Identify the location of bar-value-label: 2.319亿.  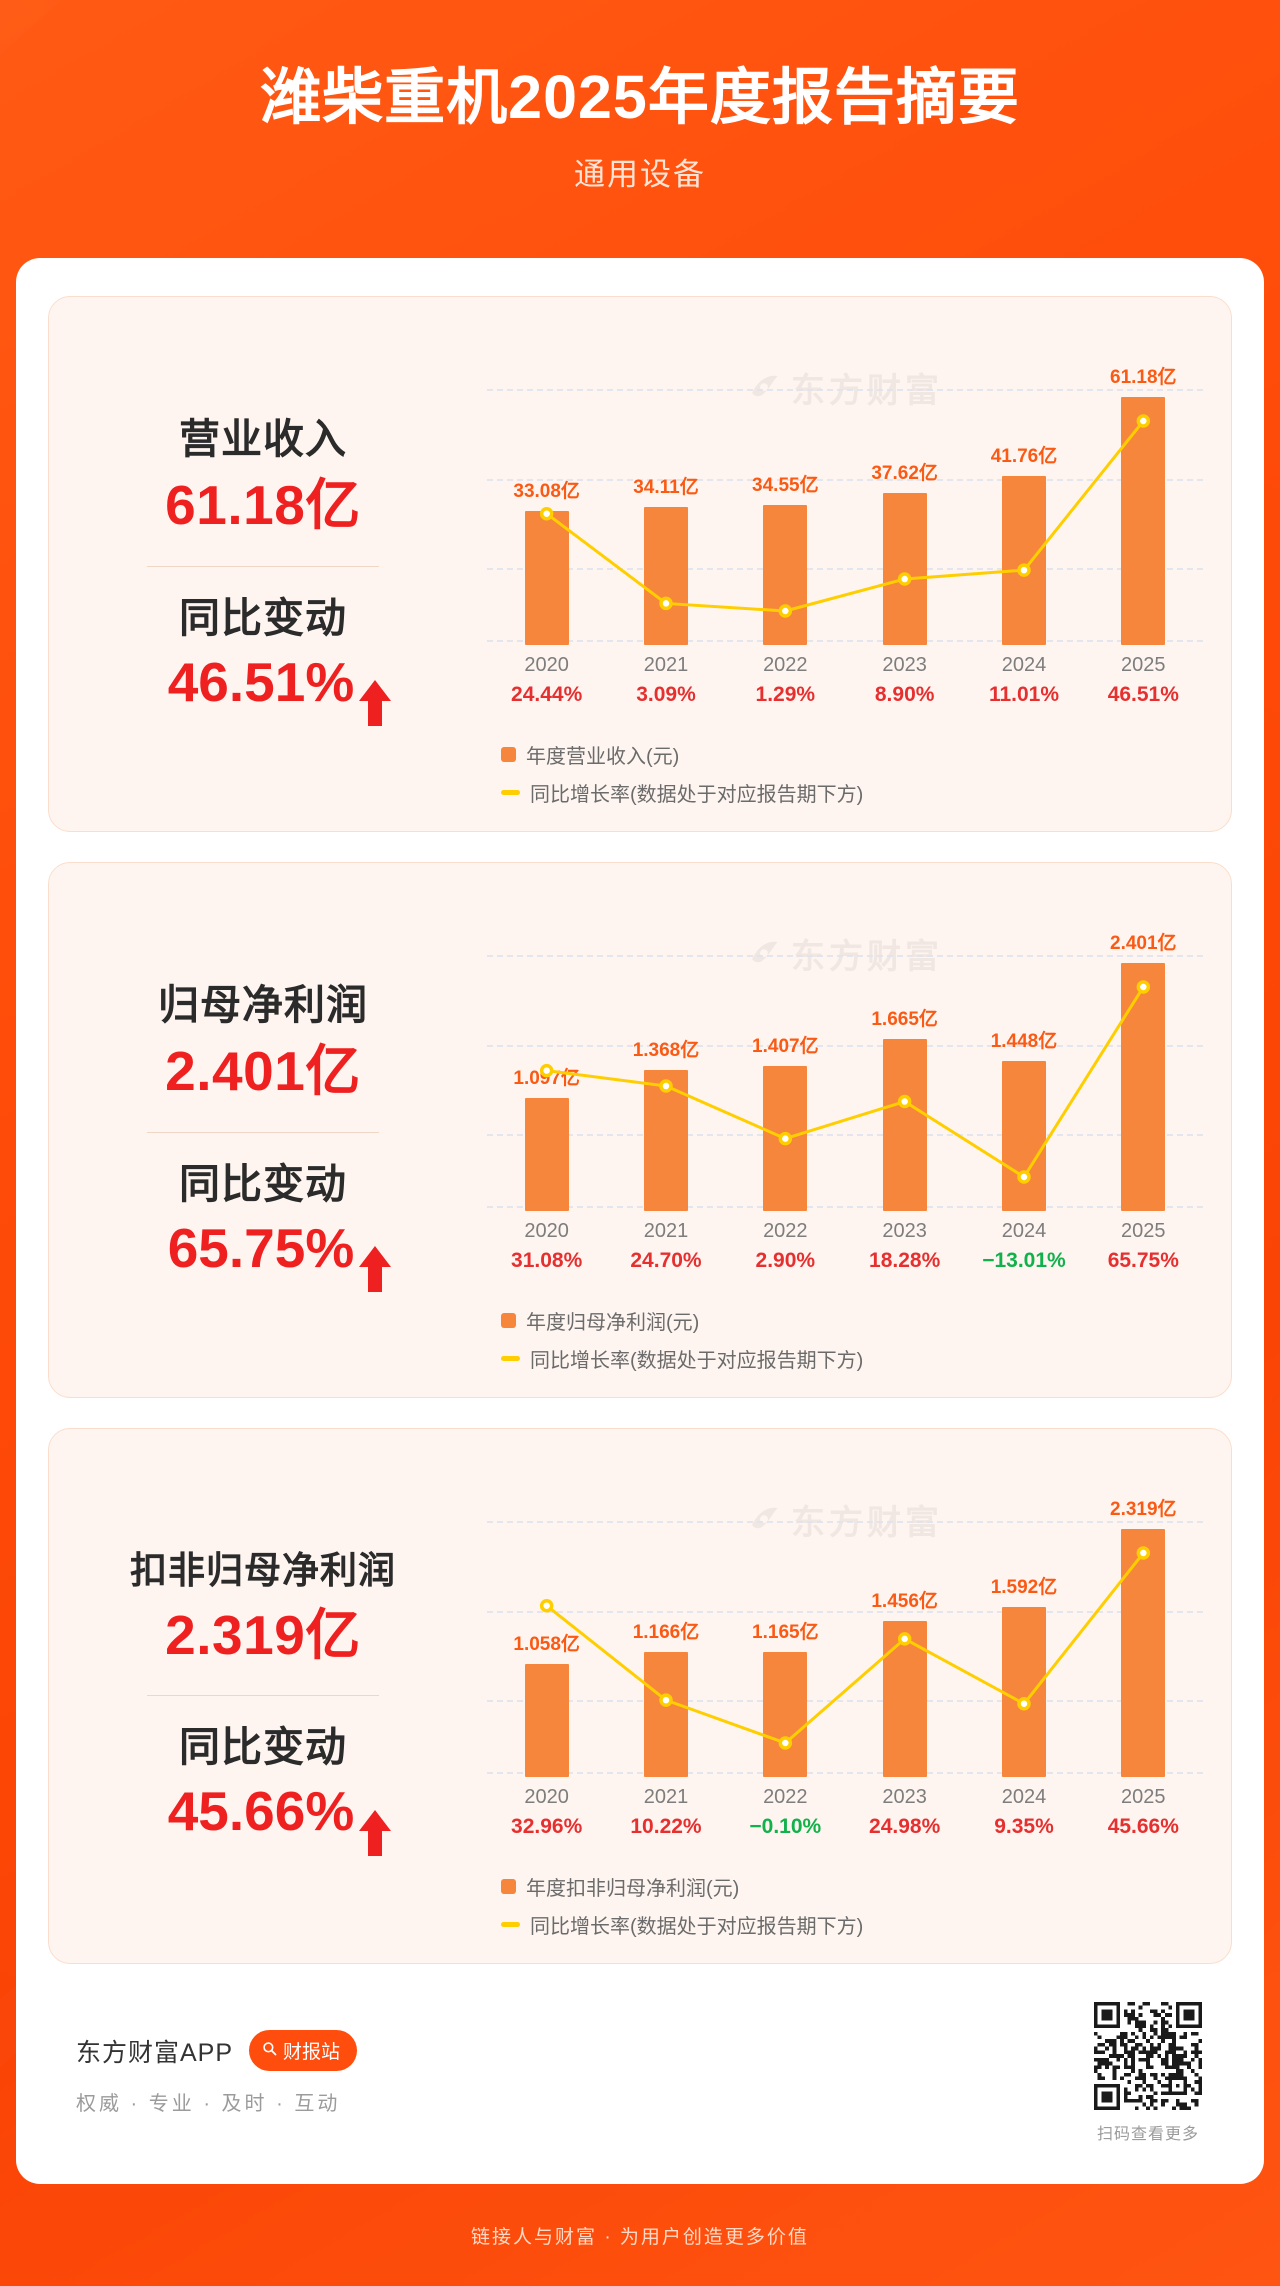
(1143, 1509).